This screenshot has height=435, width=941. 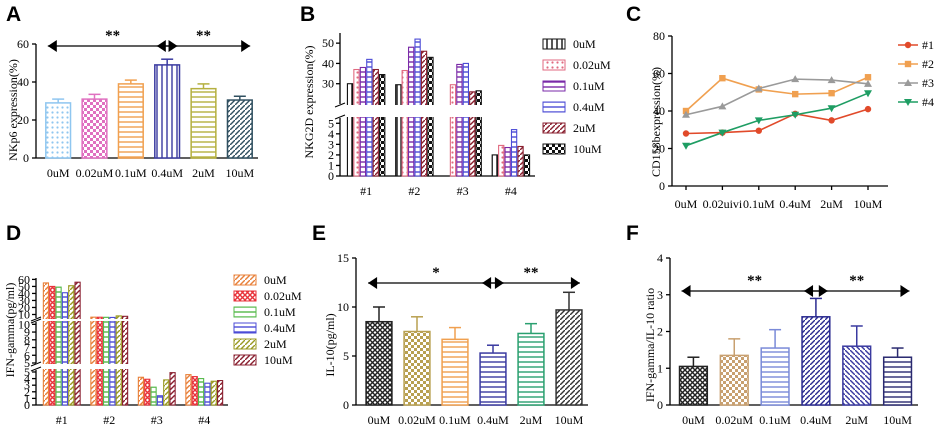 I want to click on panel-c-legend-marker-#3, so click(x=908, y=82).